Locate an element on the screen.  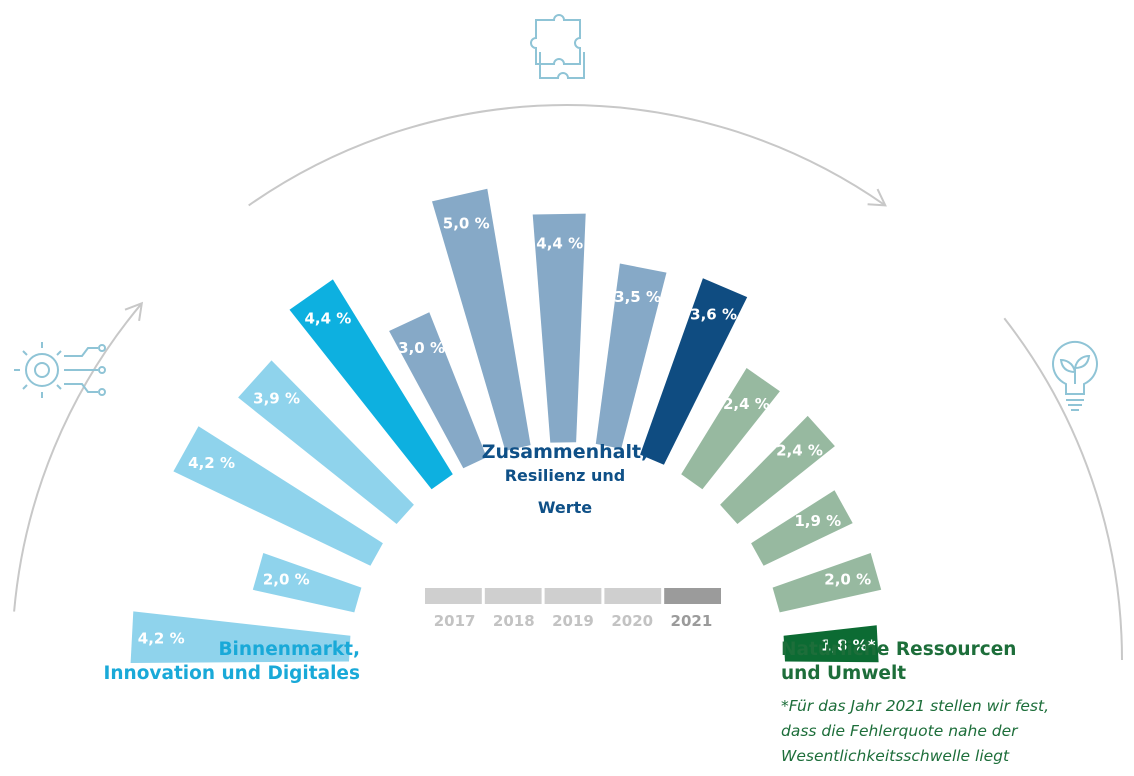
legend-year: 2020 is located at coordinates (632, 621).